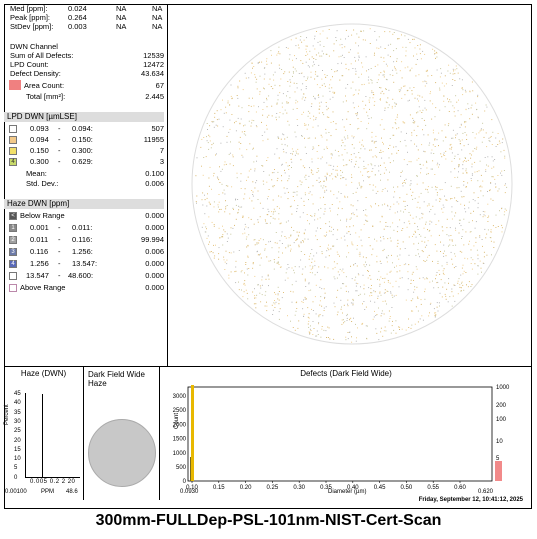  Describe the element at coordinates (380, 488) in the screenshot. I see `x-tick-label: 0.45` at that location.